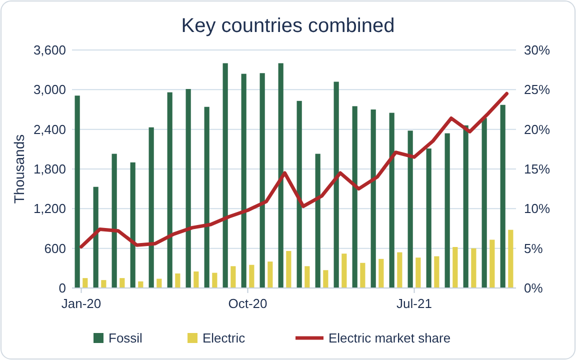 This screenshot has height=360, width=576. Describe the element at coordinates (49, 129) in the screenshot. I see `y-tick-label: 2,400` at that location.